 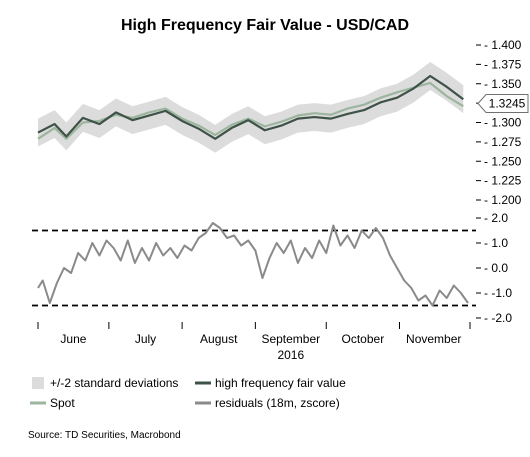 I want to click on x-month-label: November, so click(x=433, y=339).